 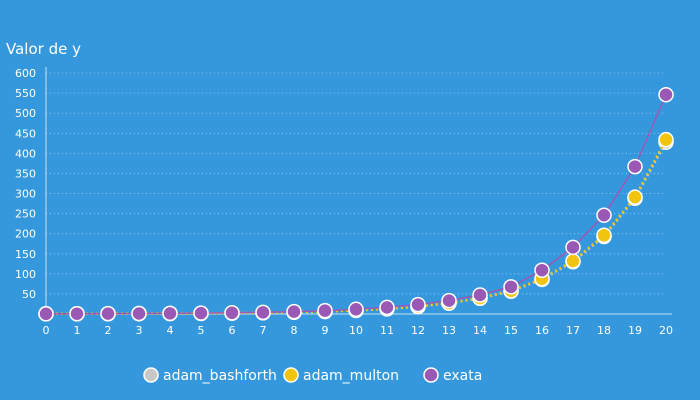 What do you see at coordinates (77, 330) in the screenshot?
I see `x-tick-label: 1` at bounding box center [77, 330].